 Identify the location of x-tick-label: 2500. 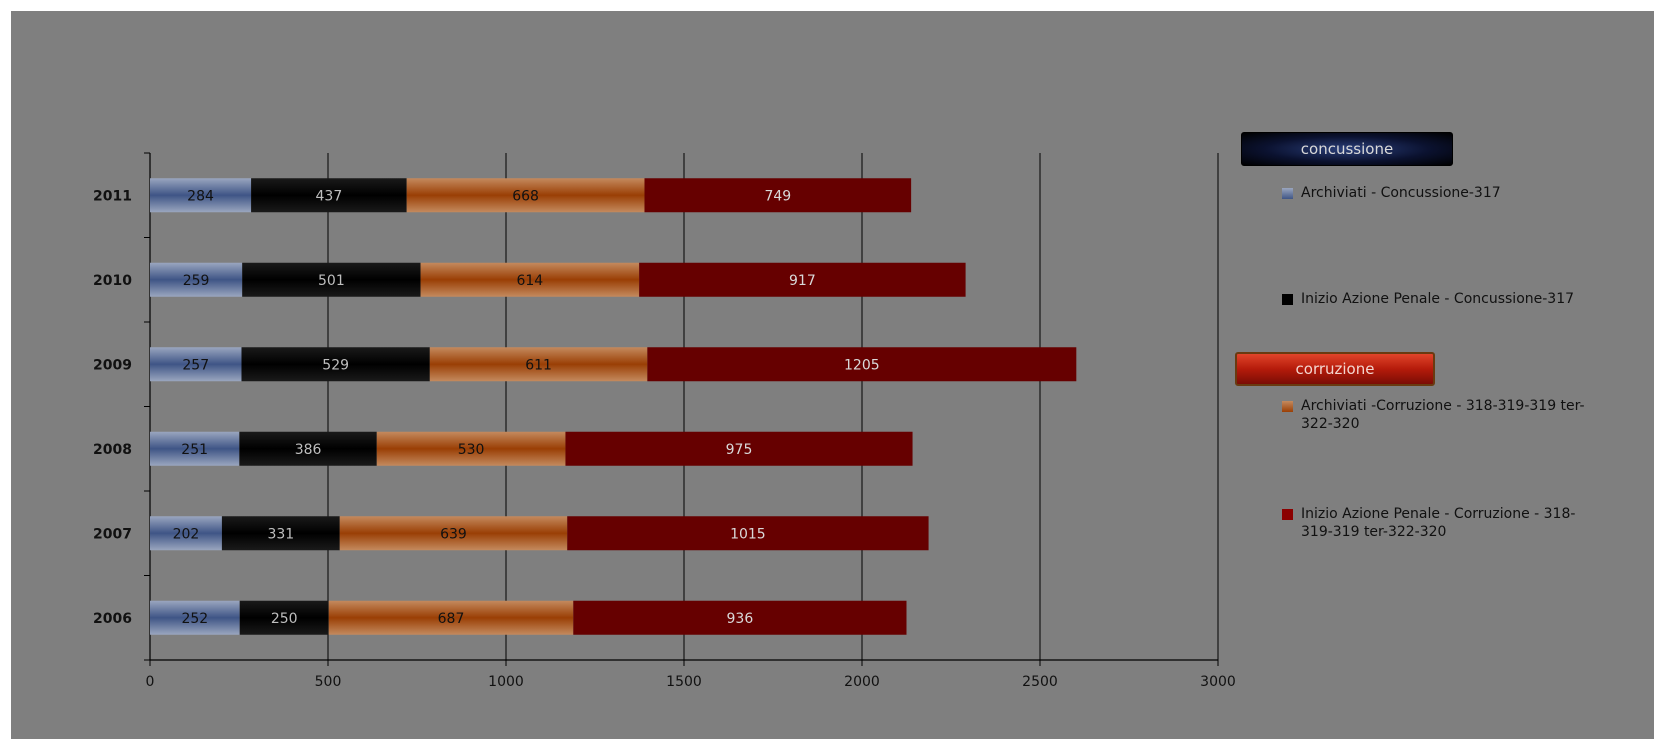
(1040, 682).